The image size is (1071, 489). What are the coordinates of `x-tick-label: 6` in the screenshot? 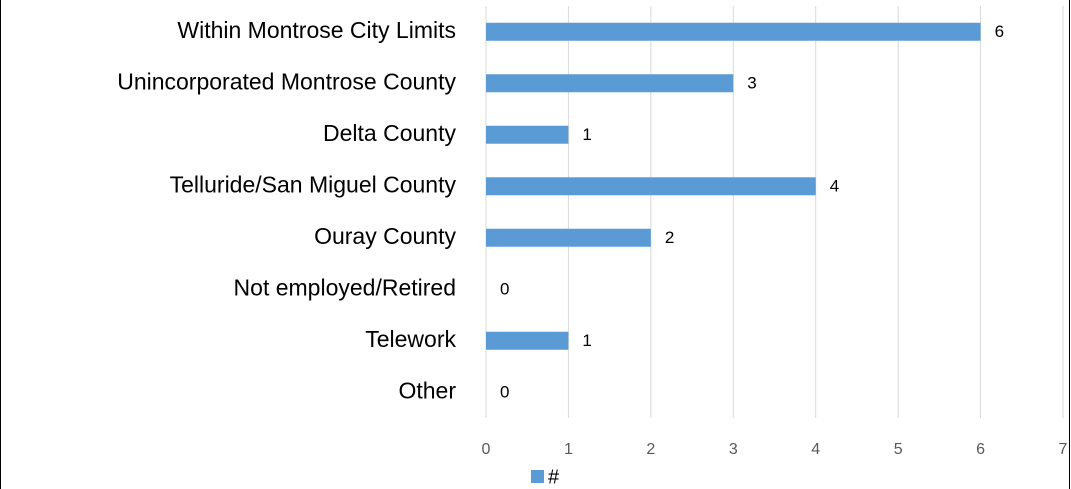 It's located at (980, 449).